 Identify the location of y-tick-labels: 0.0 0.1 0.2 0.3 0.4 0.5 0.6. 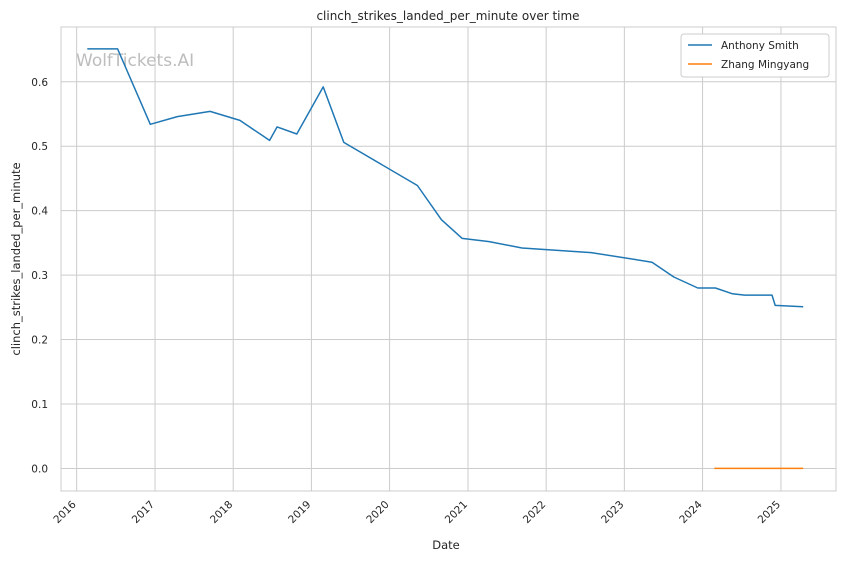
(39, 276).